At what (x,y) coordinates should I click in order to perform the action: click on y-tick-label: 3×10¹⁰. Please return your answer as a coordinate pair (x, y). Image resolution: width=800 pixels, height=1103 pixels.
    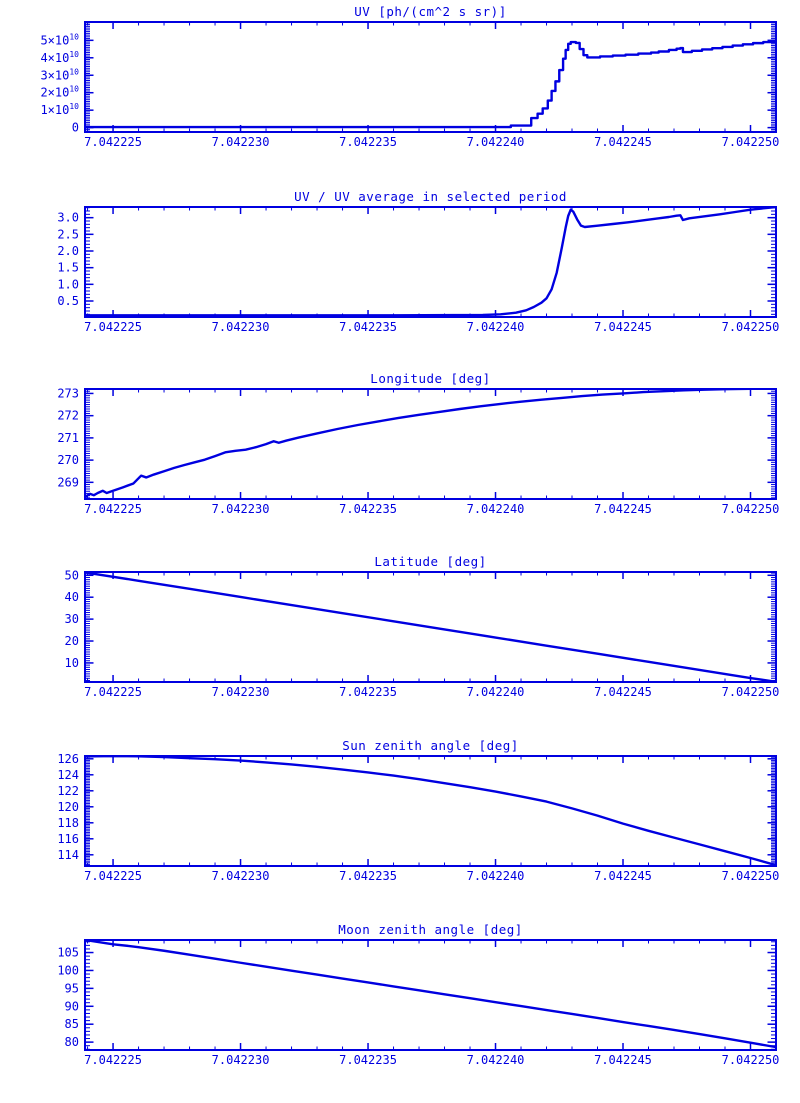
    Looking at the image, I should click on (59, 74).